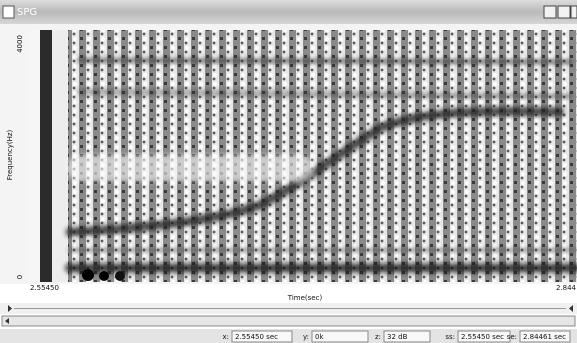 The width and height of the screenshot is (577, 343). Describe the element at coordinates (10, 154) in the screenshot. I see `y-axis-label: Frequency(Hz)` at that location.